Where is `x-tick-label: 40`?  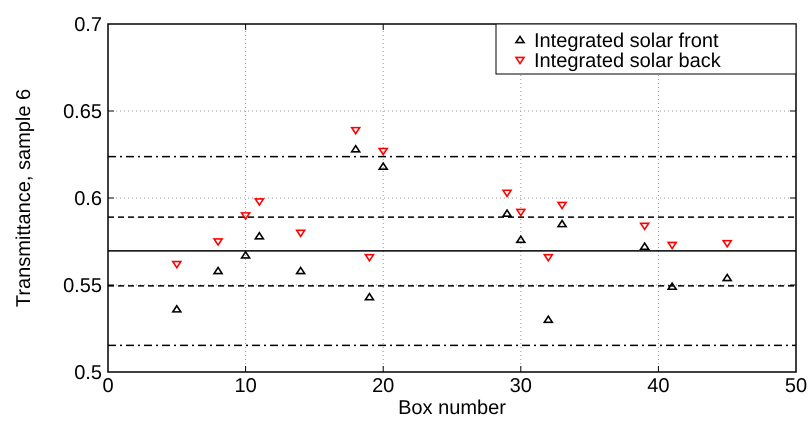 x-tick-label: 40 is located at coordinates (658, 386).